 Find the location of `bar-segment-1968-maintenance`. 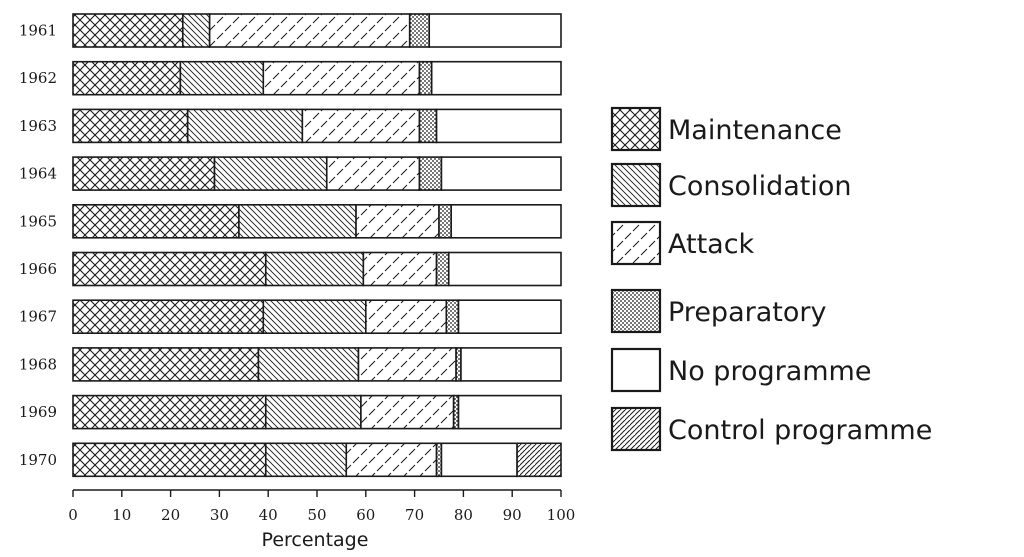

bar-segment-1968-maintenance is located at coordinates (166, 364).